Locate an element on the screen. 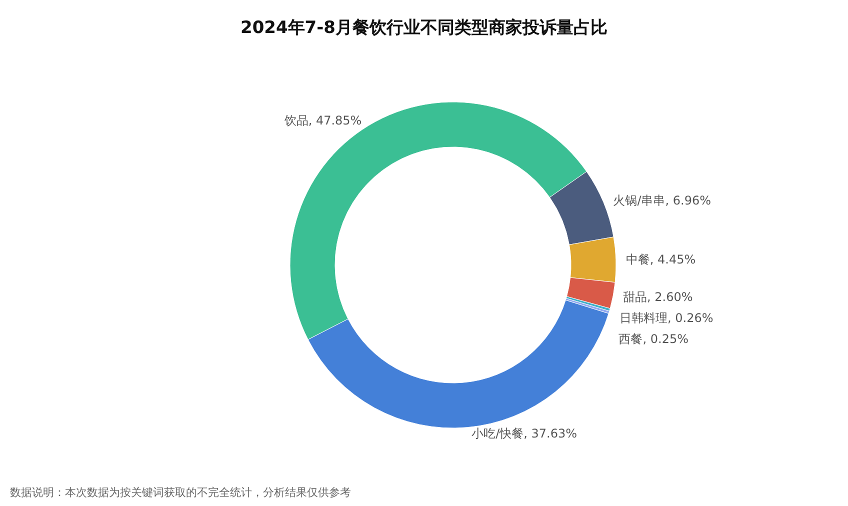 Image resolution: width=848 pixels, height=506 pixels. slice-label: 小吃/快餐, 37.63% is located at coordinates (525, 433).